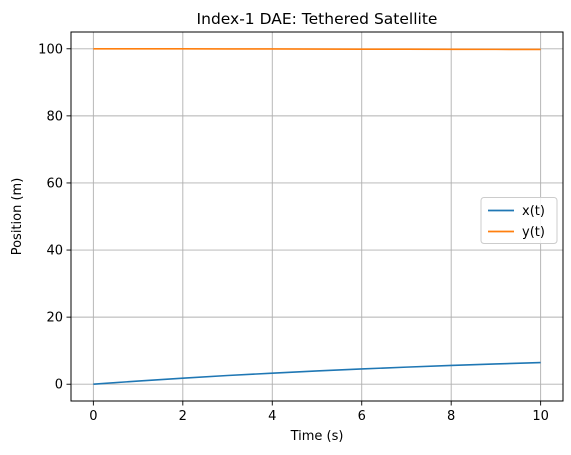 This screenshot has height=455, width=571. What do you see at coordinates (362, 416) in the screenshot?
I see `x-tick-label: 6` at bounding box center [362, 416].